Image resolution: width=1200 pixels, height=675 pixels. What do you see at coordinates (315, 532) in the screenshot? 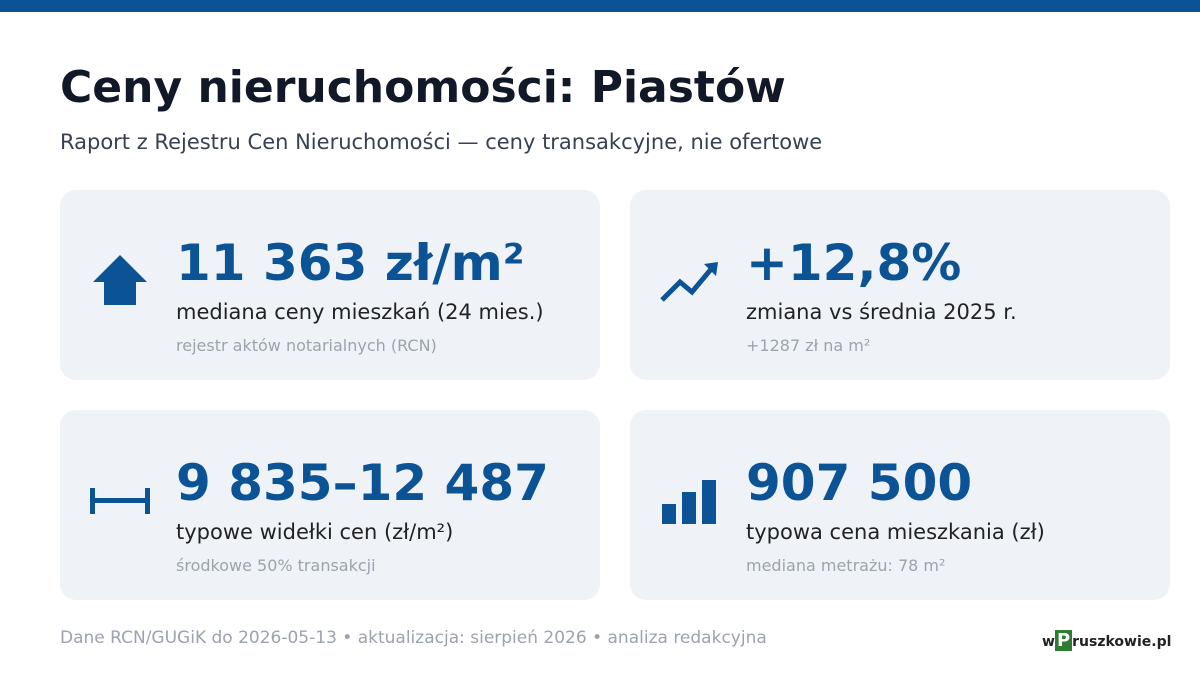
I see `card-label: typowe widełki cen (zł/m²)` at bounding box center [315, 532].